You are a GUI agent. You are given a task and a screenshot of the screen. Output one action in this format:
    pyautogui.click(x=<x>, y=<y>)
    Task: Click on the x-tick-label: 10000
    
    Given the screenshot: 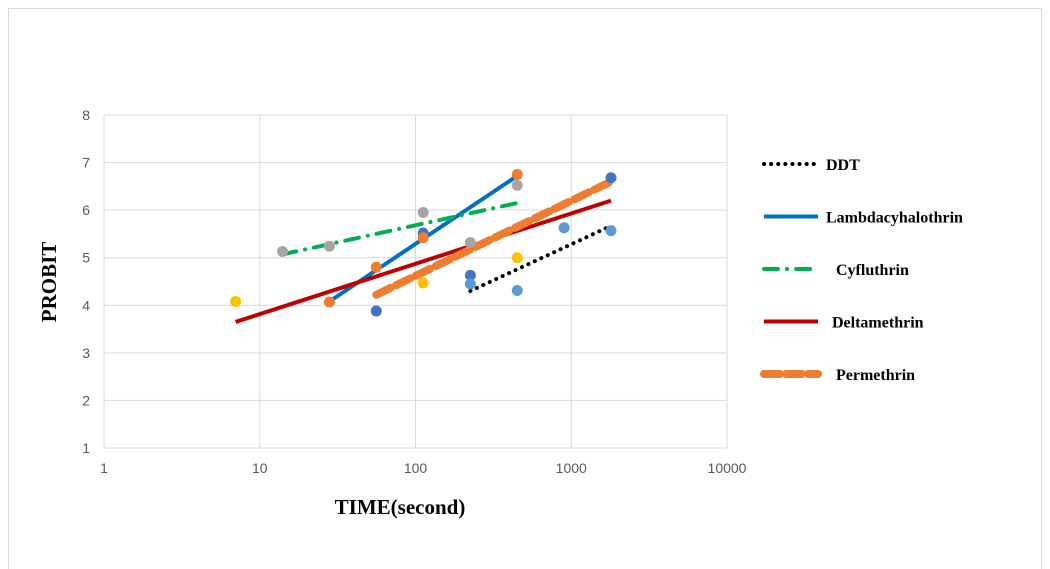 What is the action you would take?
    pyautogui.click(x=727, y=468)
    